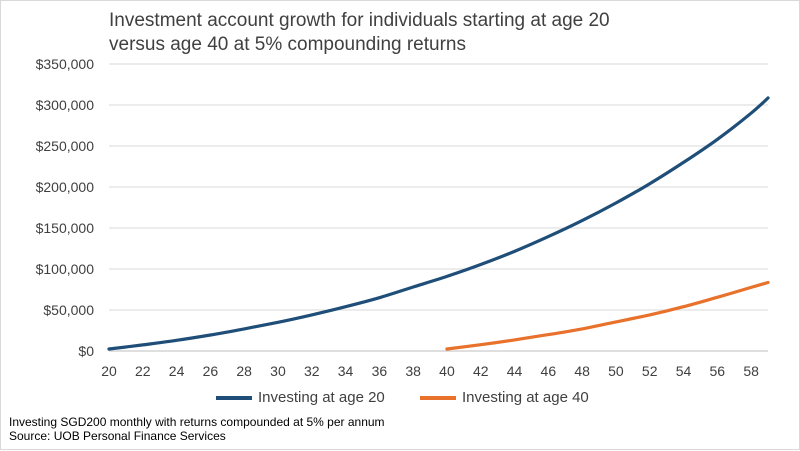  Describe the element at coordinates (117, 436) in the screenshot. I see `footnote-source: Source: UOB Personal Finance Services` at that location.